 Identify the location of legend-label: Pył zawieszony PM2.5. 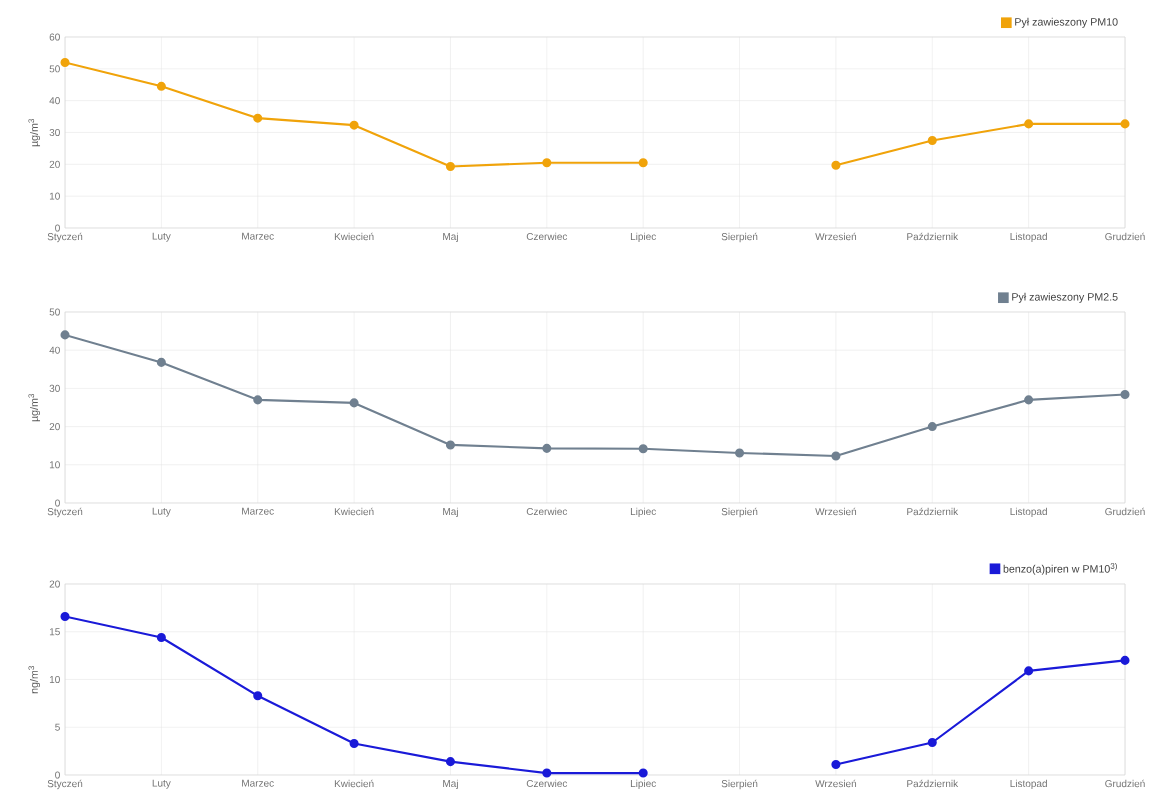
(1065, 297).